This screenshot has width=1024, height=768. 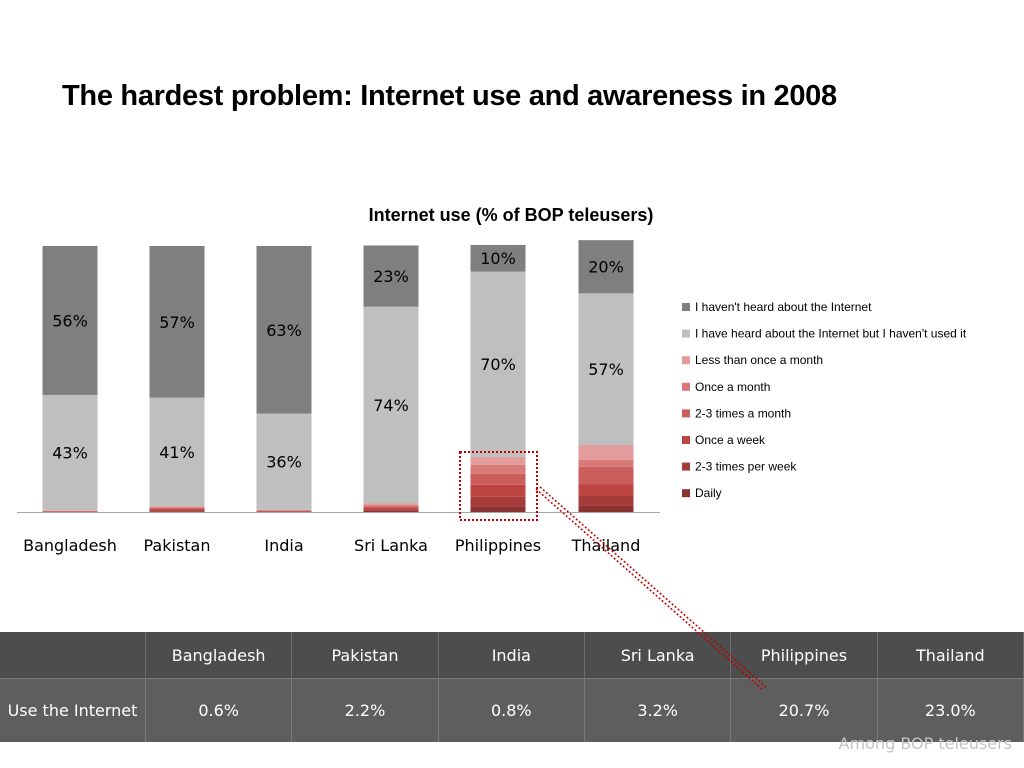 What do you see at coordinates (498, 469) in the screenshot?
I see `bar-segment-philippines-once-a-month` at bounding box center [498, 469].